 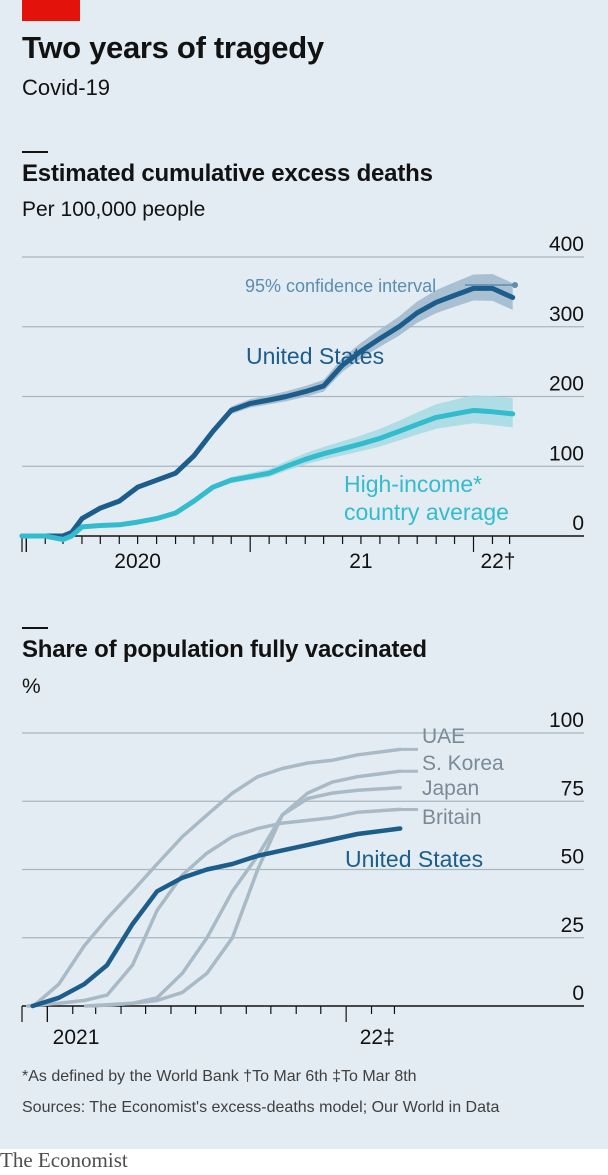 What do you see at coordinates (572, 788) in the screenshot?
I see `y-tick-label: 75` at bounding box center [572, 788].